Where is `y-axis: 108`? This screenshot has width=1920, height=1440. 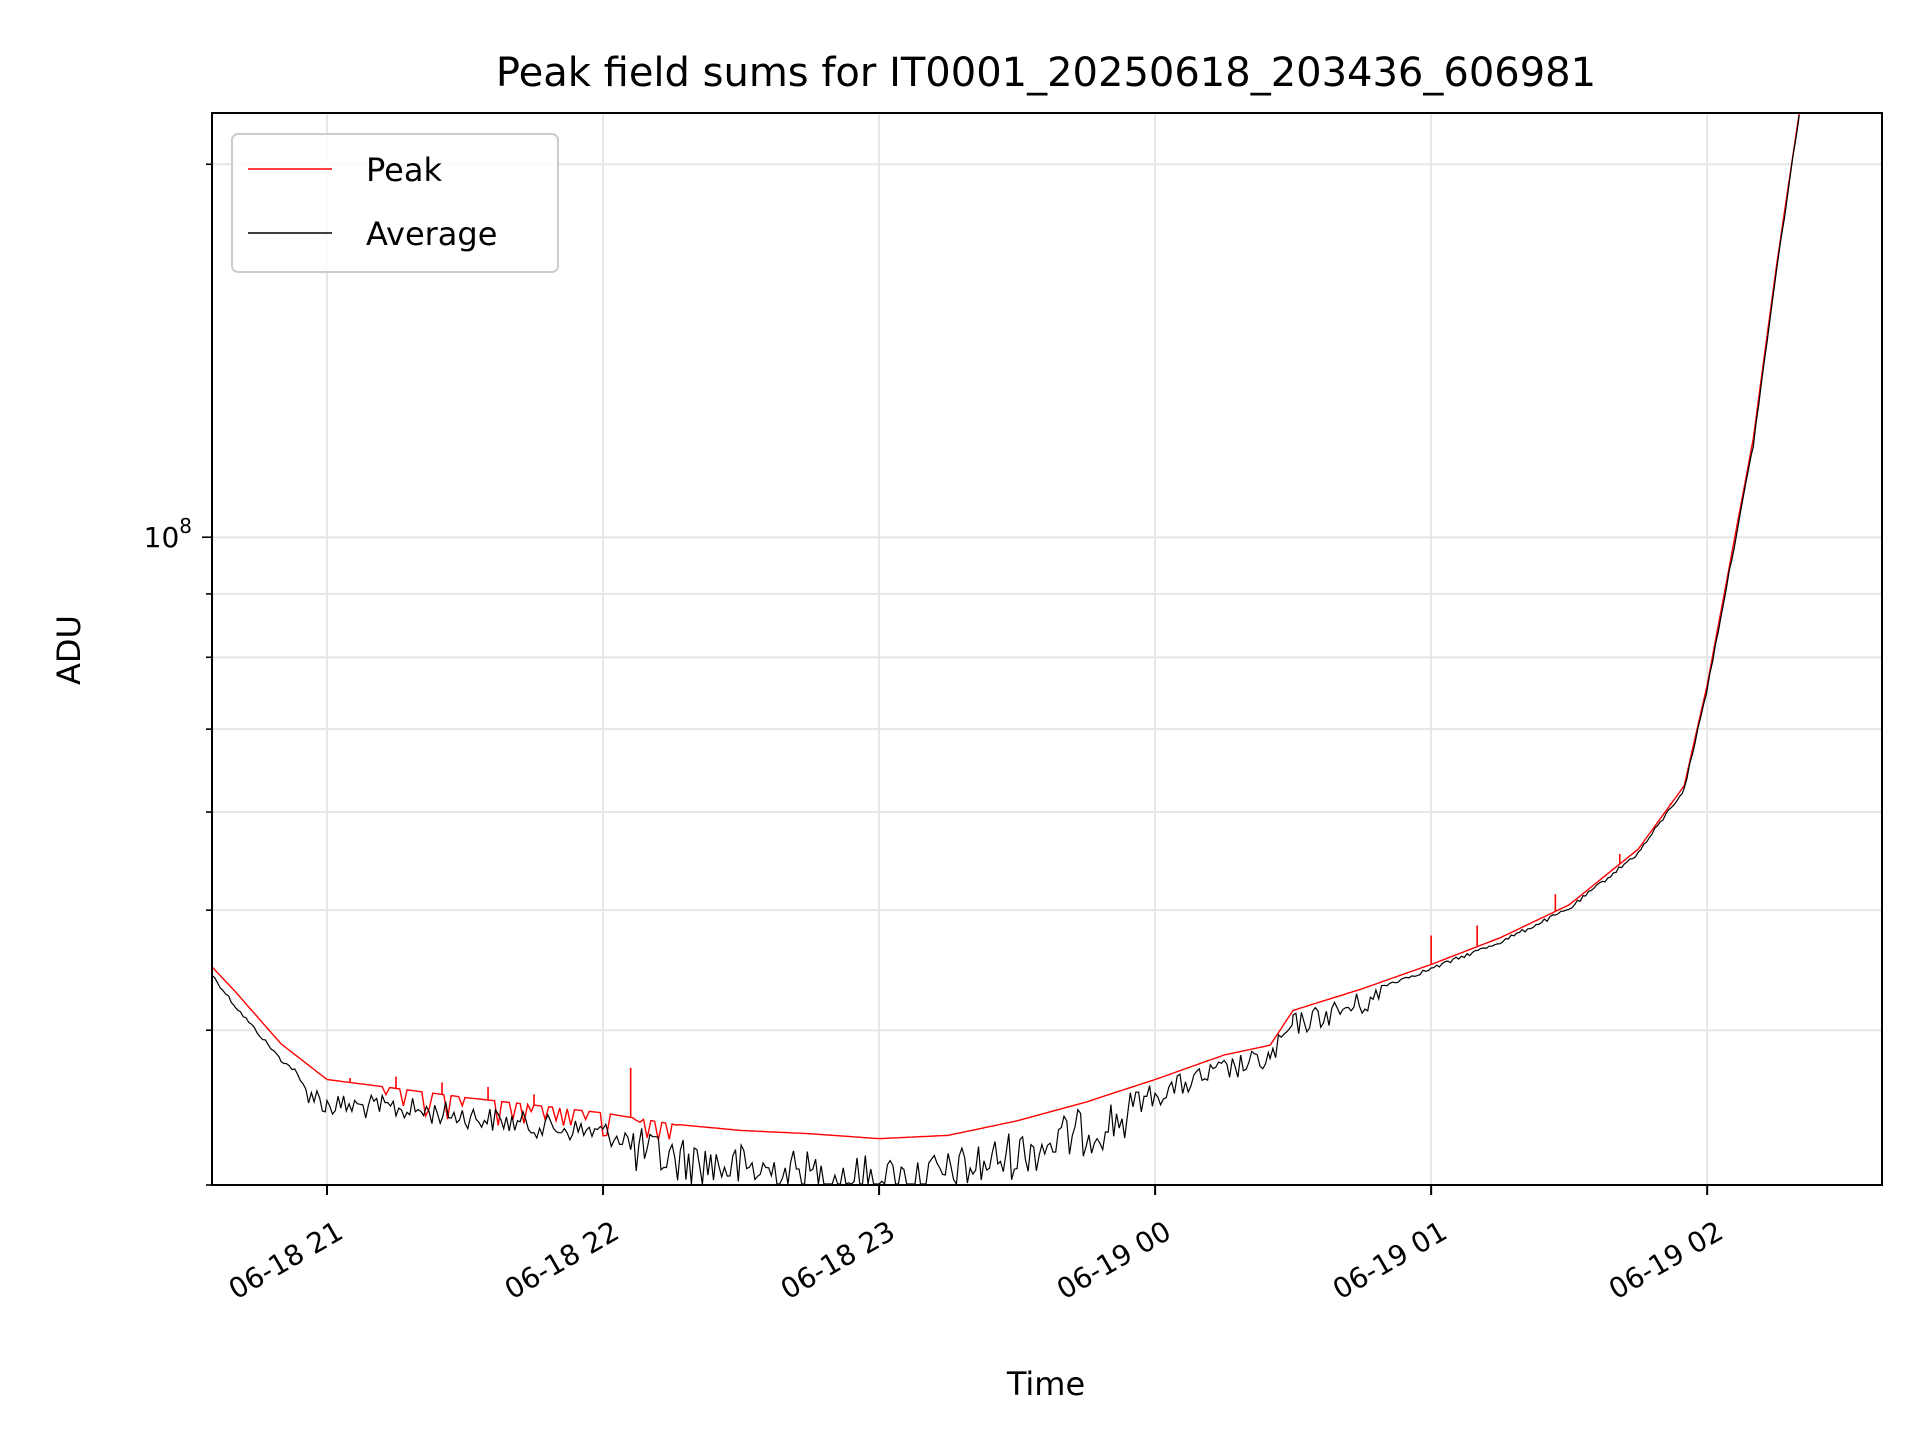
y-axis: 108 is located at coordinates (178, 674).